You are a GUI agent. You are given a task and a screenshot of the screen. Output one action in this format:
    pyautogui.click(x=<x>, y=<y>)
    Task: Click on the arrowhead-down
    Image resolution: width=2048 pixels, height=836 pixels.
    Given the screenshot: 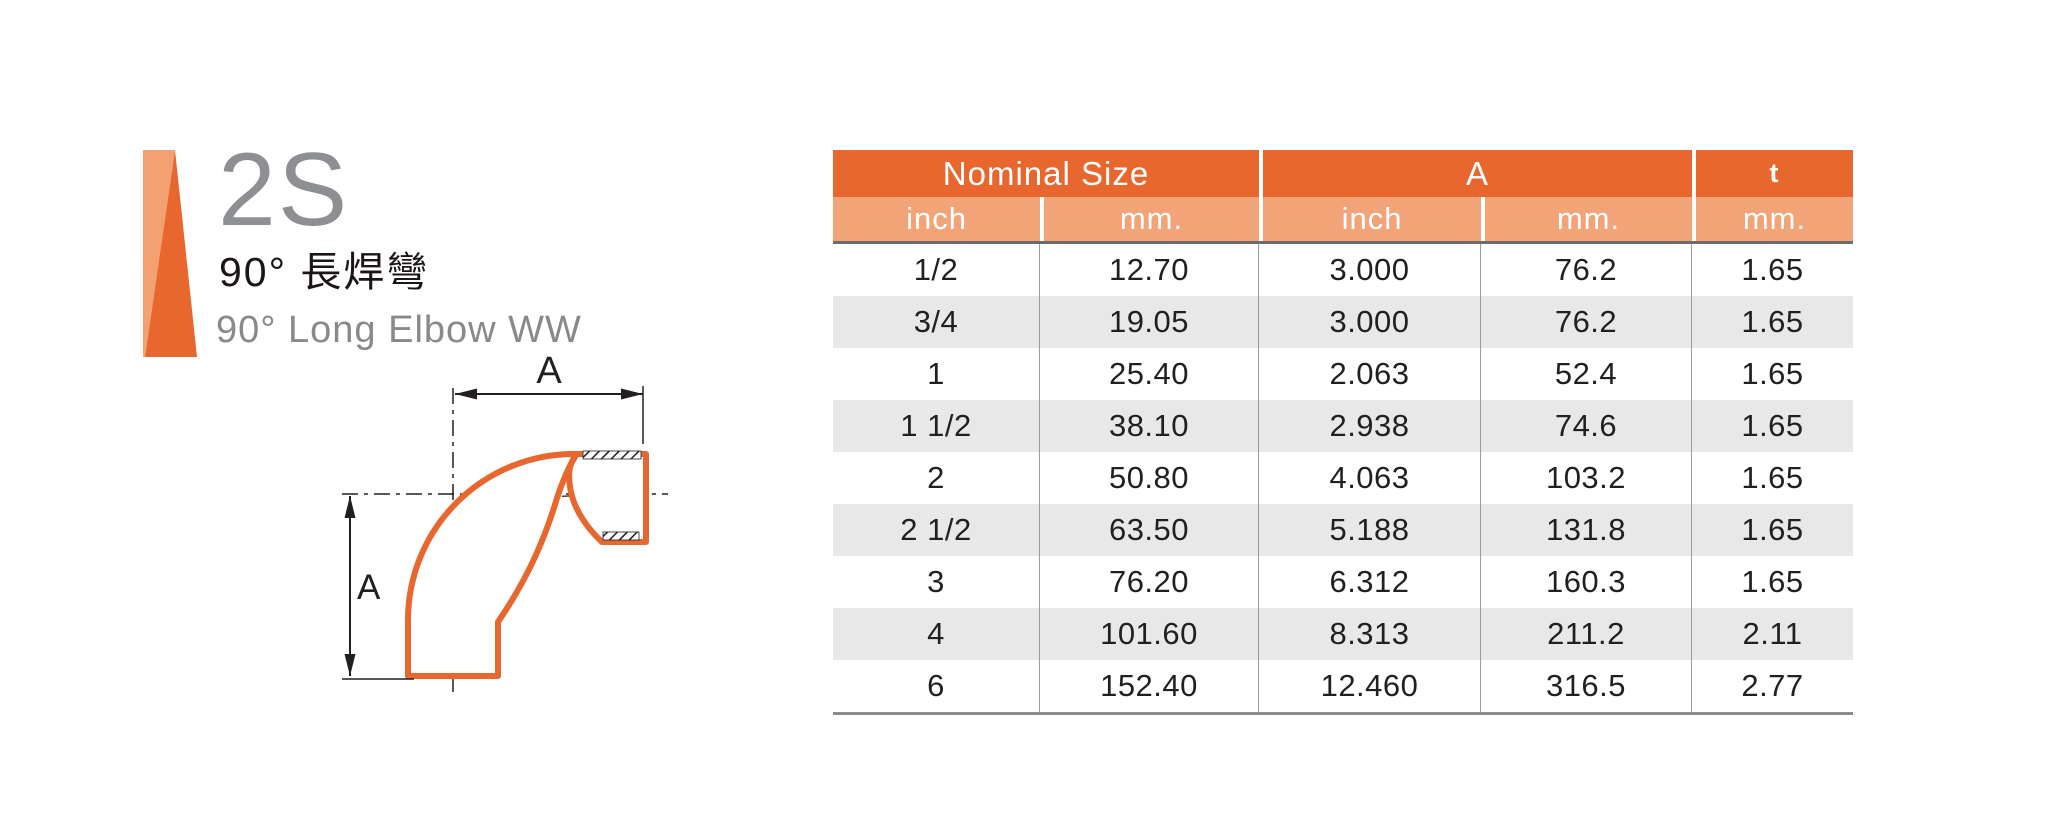 What is the action you would take?
    pyautogui.click(x=350, y=665)
    